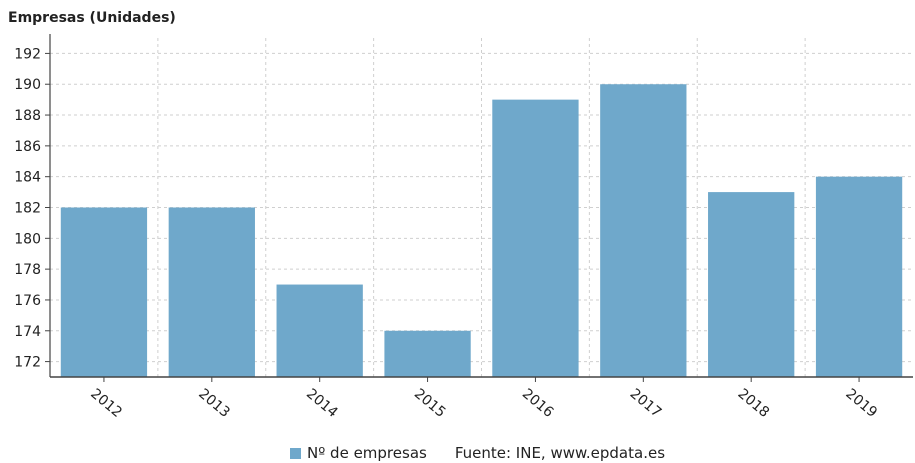 This screenshot has height=463, width=915. What do you see at coordinates (214, 403) in the screenshot?
I see `x-tick-label: 2013` at bounding box center [214, 403].